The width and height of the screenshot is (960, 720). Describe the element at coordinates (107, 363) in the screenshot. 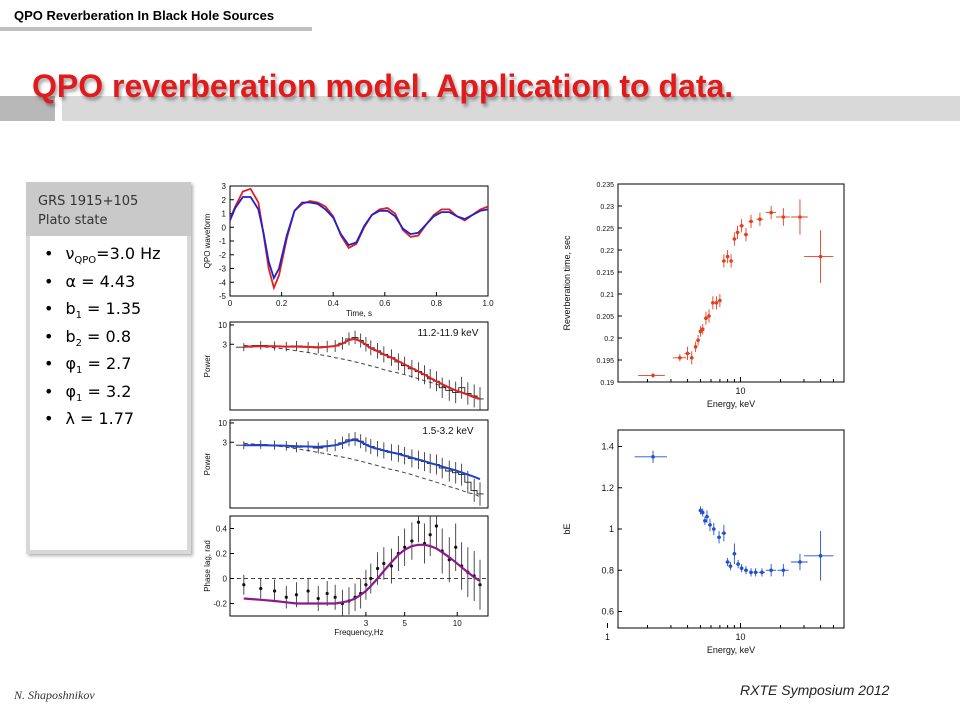

I see `param-value: = 2.7` at that location.